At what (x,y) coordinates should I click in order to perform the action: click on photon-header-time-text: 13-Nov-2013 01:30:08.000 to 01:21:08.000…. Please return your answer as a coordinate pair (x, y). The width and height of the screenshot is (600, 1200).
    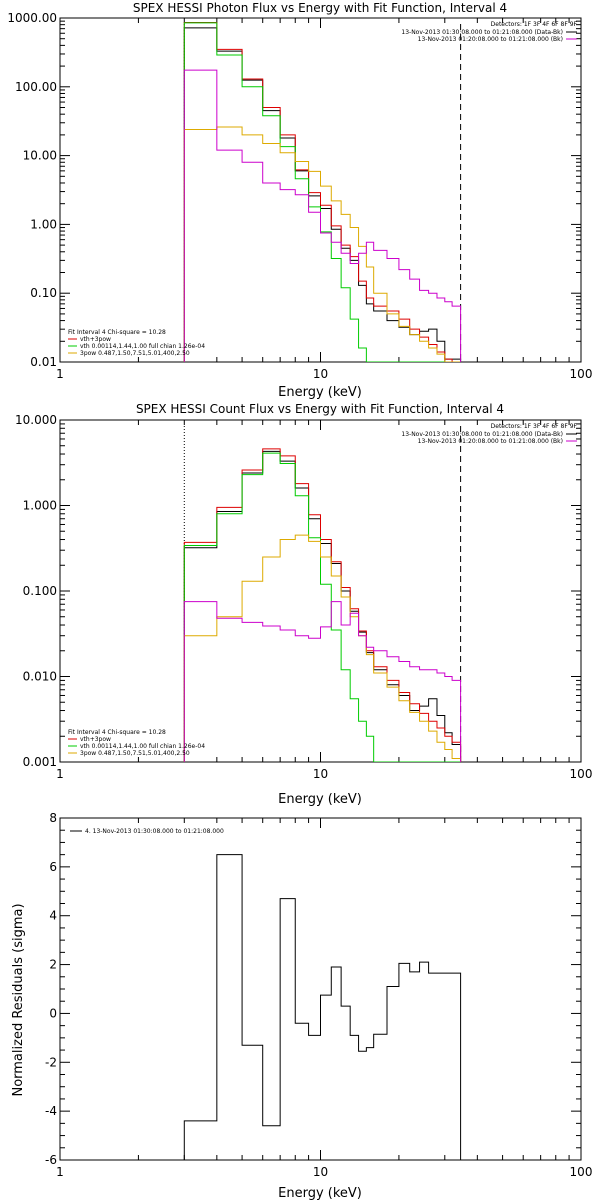
    Looking at the image, I should click on (482, 32).